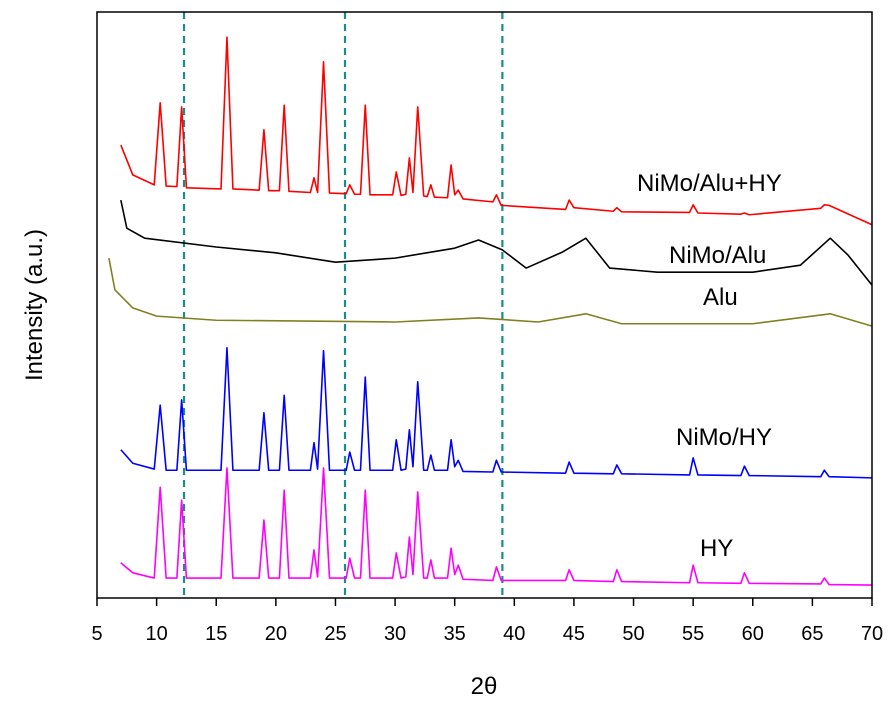 The height and width of the screenshot is (718, 888). Describe the element at coordinates (716, 548) in the screenshot. I see `series-label: HY` at that location.